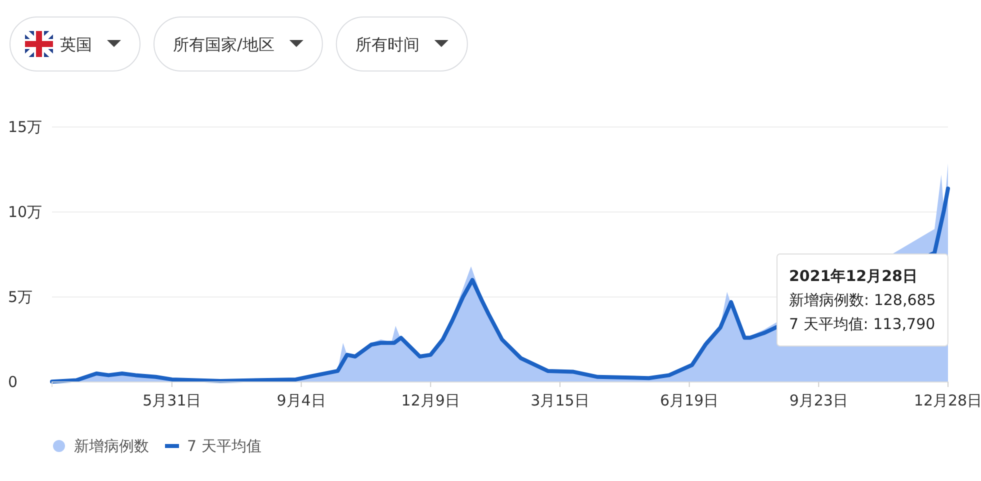 The height and width of the screenshot is (481, 981). I want to click on x-tick-label: 6月19日, so click(689, 401).